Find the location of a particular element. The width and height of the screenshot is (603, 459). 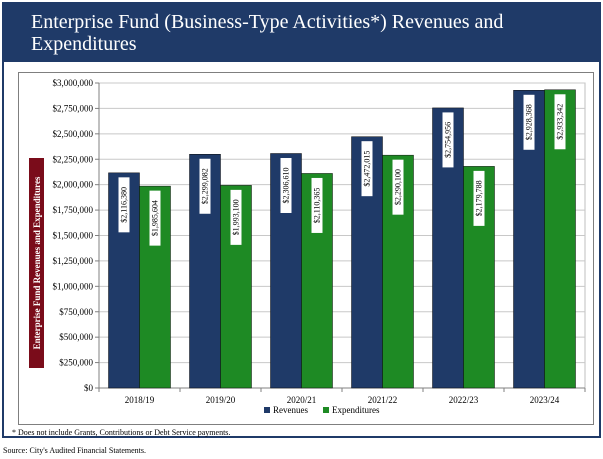

y-tick-label: $500,000 is located at coordinates (76, 337).